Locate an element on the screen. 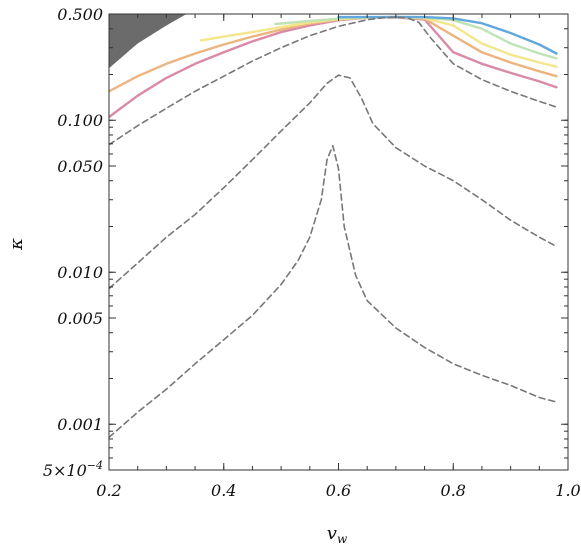 The width and height of the screenshot is (581, 547). y-axis-label: κ is located at coordinates (16, 244).